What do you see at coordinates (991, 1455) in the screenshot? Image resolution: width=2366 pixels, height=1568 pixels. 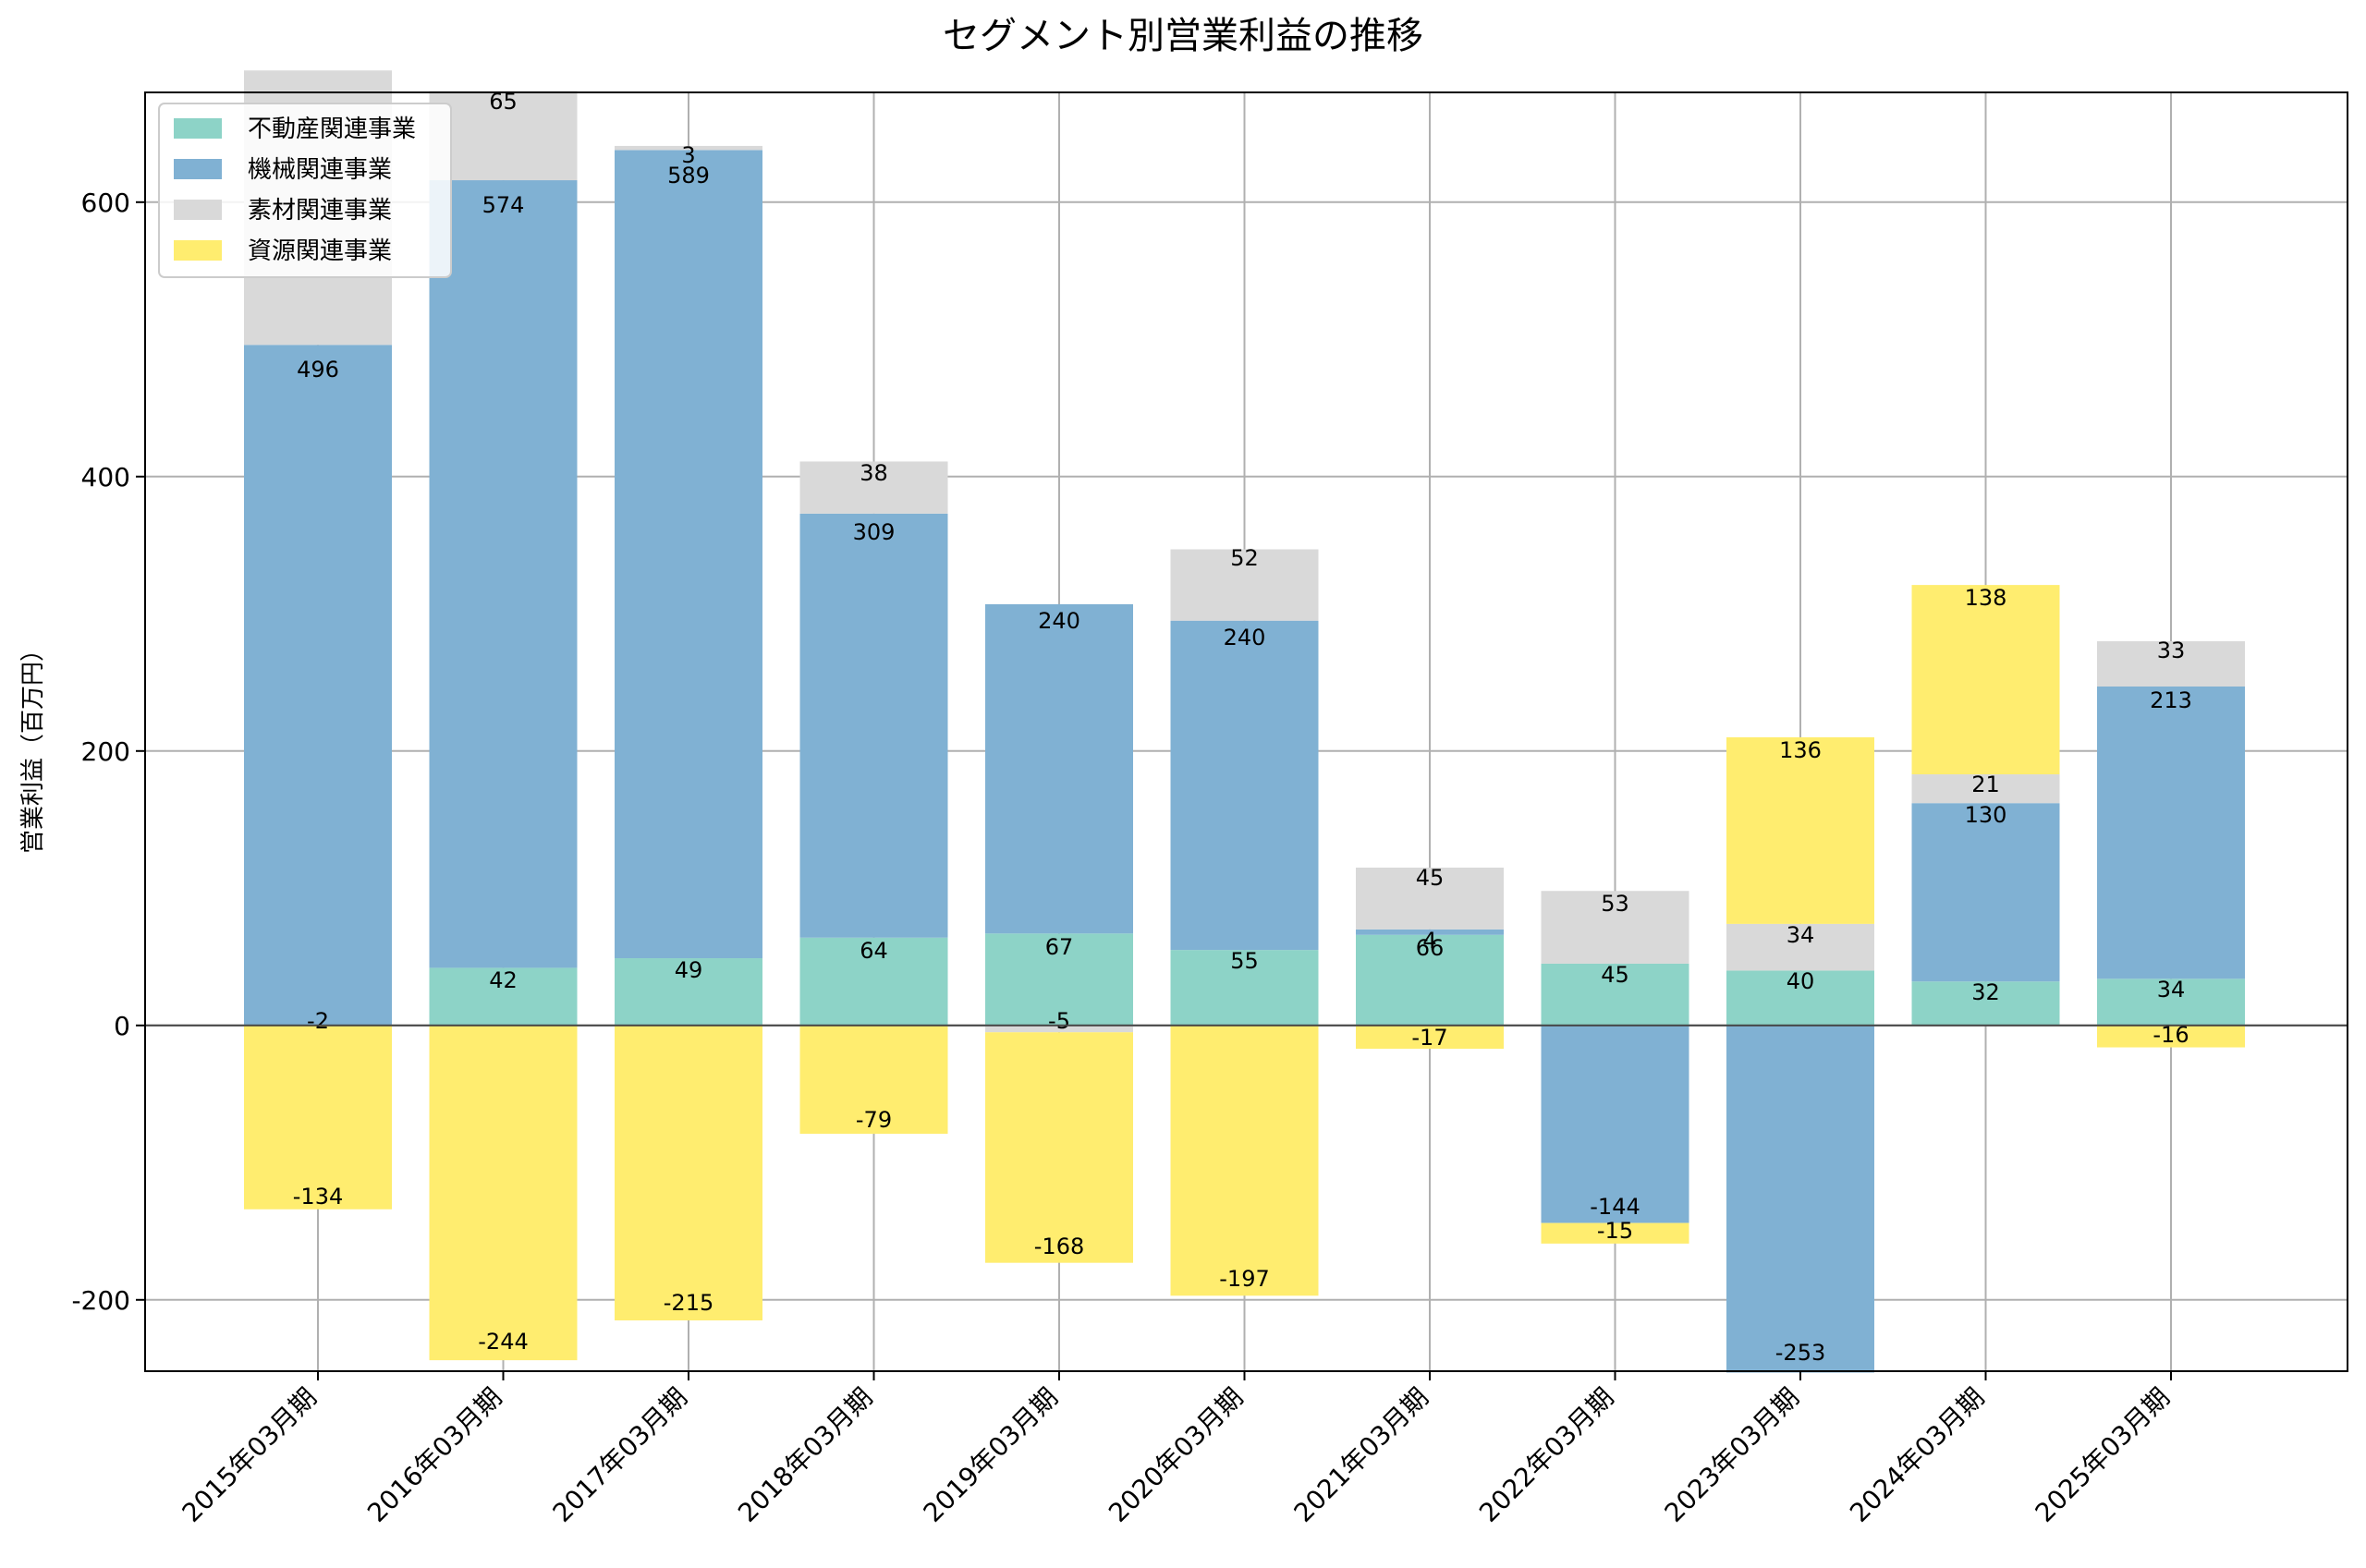 I see `x-tick-label: 2019年03月期` at bounding box center [991, 1455].